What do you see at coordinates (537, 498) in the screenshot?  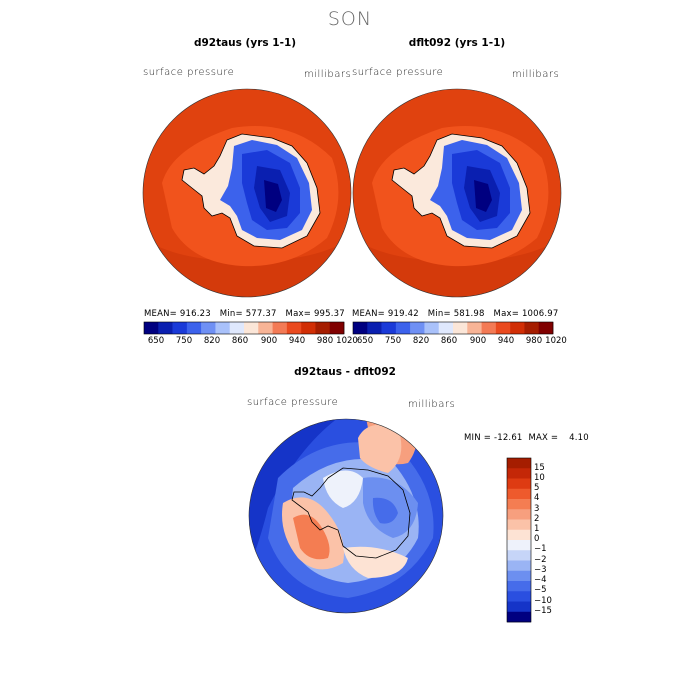 I see `panel3-tick-label: 4` at bounding box center [537, 498].